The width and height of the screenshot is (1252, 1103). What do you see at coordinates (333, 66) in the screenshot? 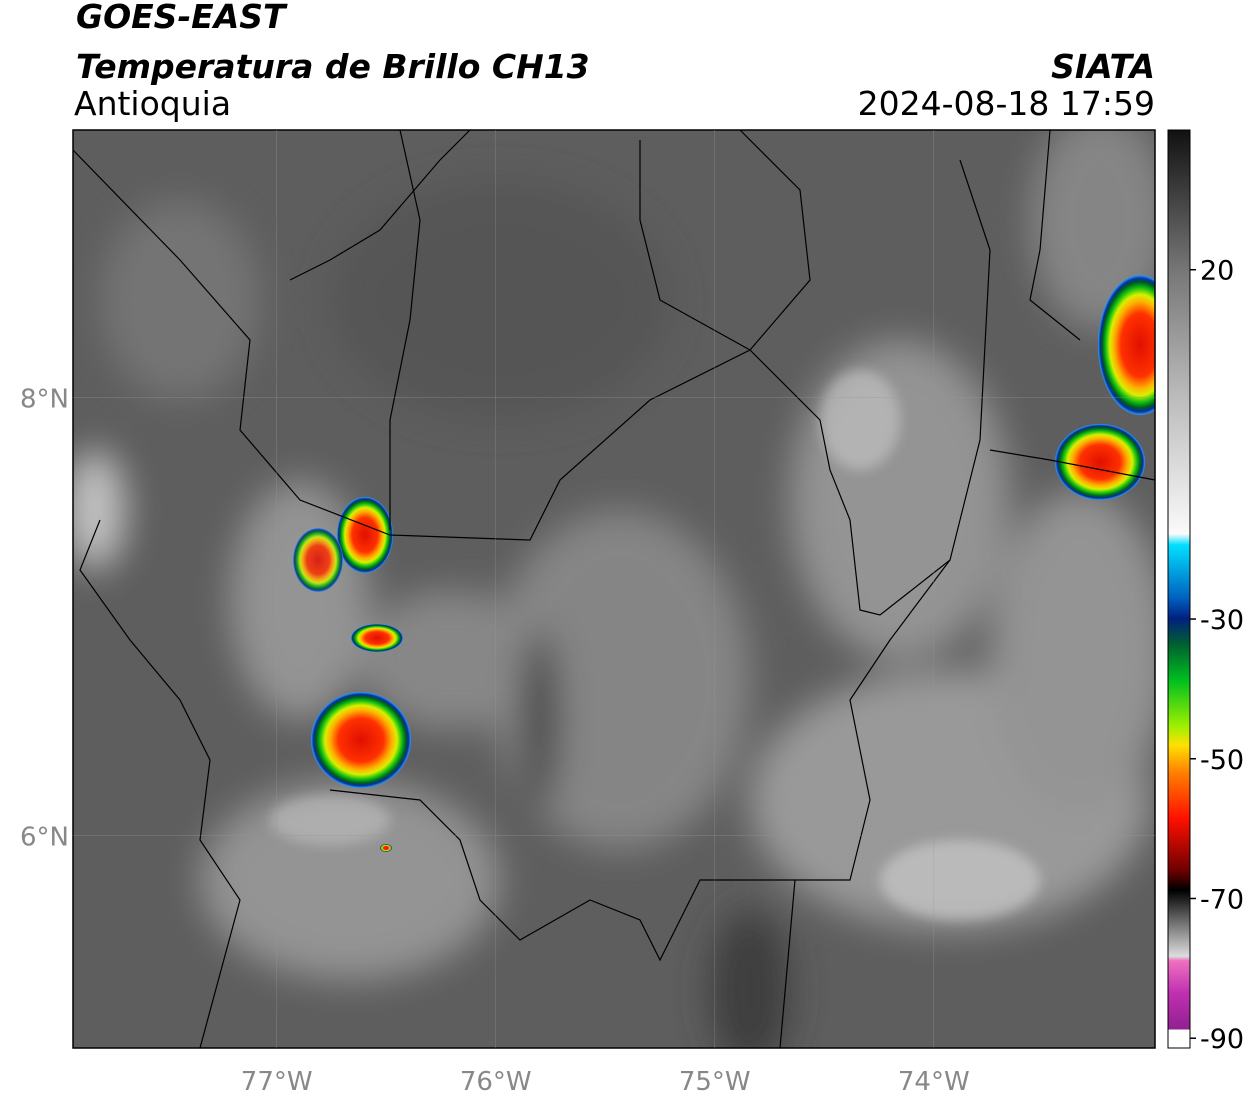
I see `subtitle: Temperatura de Brillo CH13` at bounding box center [333, 66].